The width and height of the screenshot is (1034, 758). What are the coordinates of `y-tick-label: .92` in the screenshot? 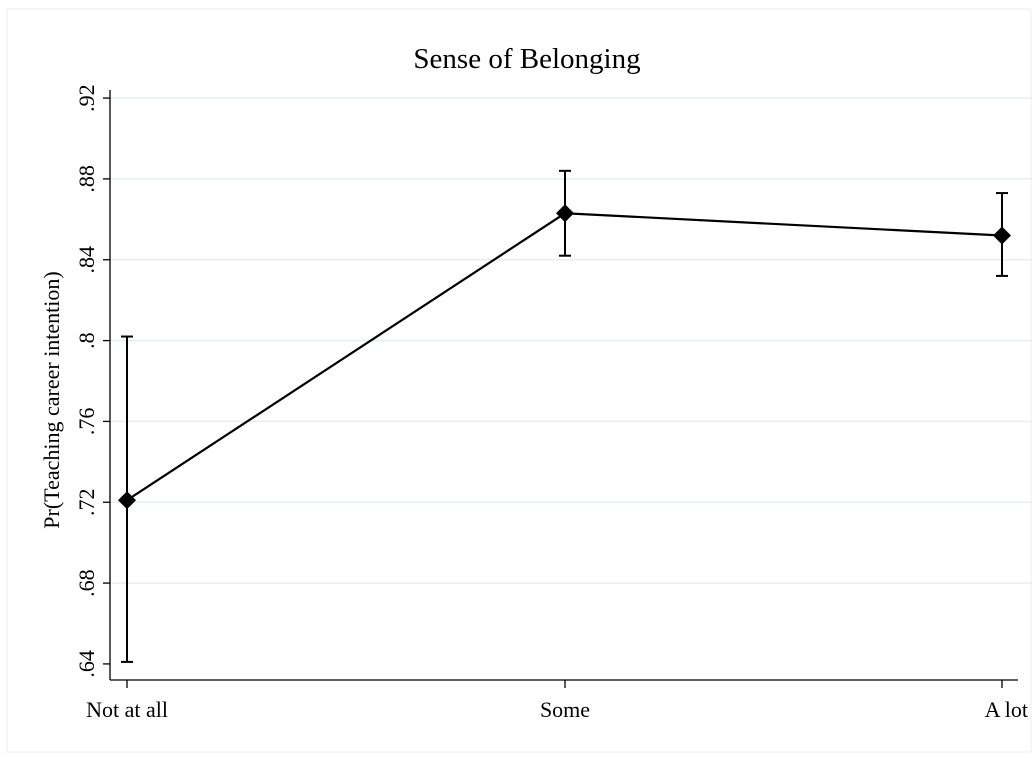 It's located at (86, 98).